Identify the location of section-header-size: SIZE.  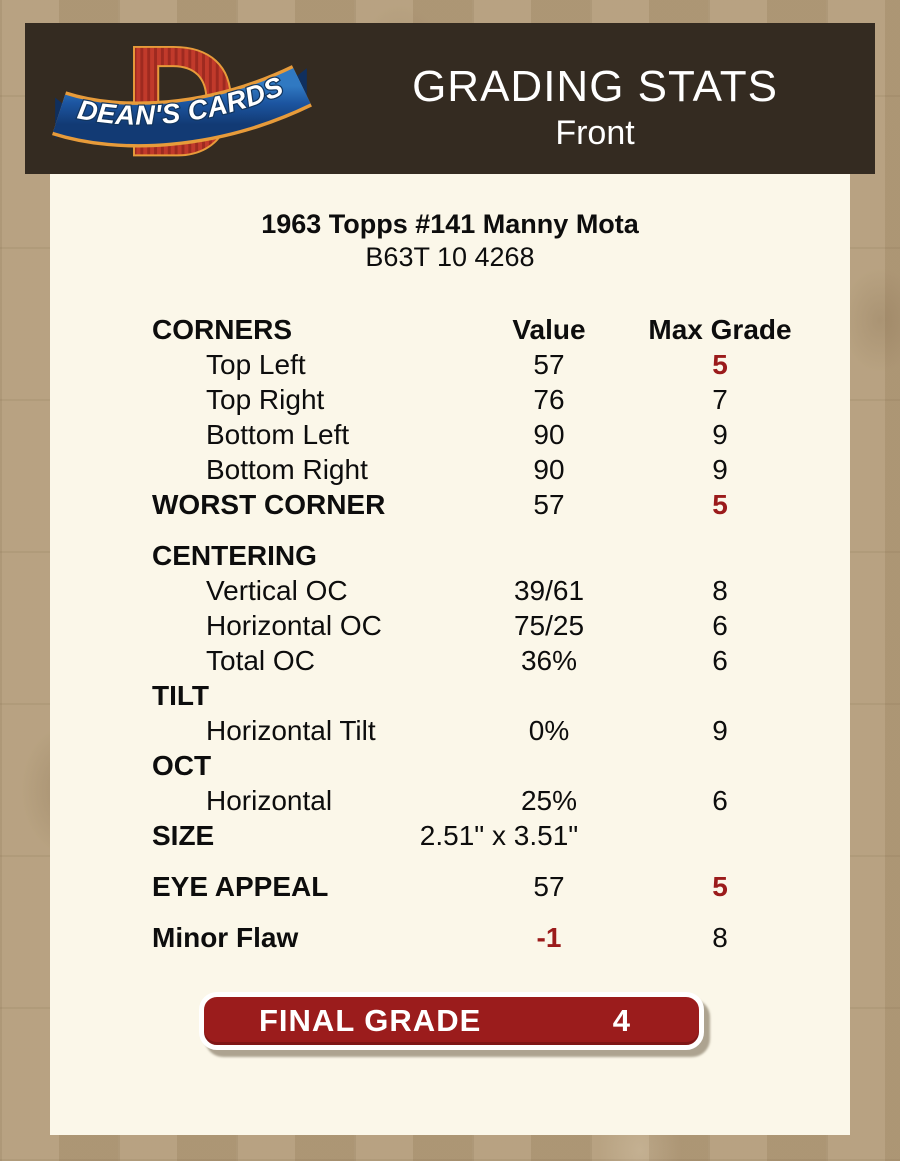
(183, 835).